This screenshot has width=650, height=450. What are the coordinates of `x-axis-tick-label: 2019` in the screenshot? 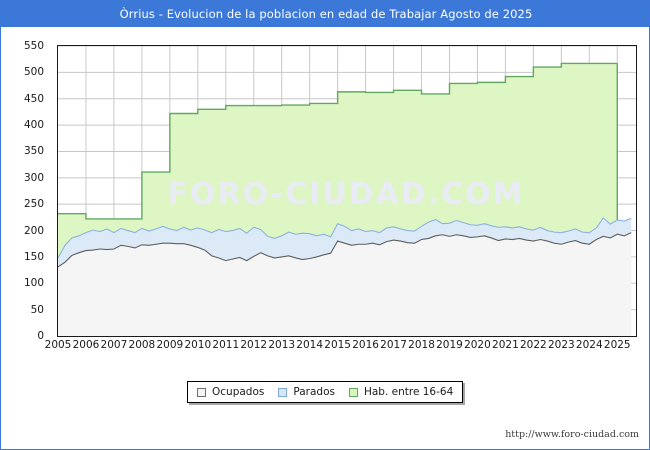 It's located at (449, 345).